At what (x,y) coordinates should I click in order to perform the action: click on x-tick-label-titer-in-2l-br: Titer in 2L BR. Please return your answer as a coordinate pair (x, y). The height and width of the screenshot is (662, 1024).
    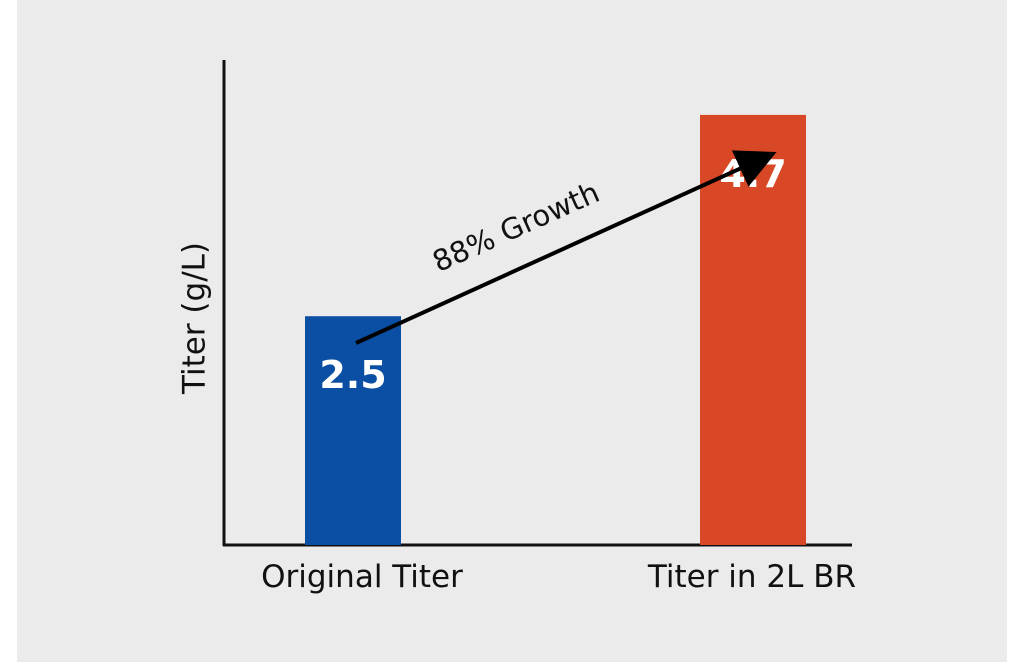
    Looking at the image, I should click on (751, 577).